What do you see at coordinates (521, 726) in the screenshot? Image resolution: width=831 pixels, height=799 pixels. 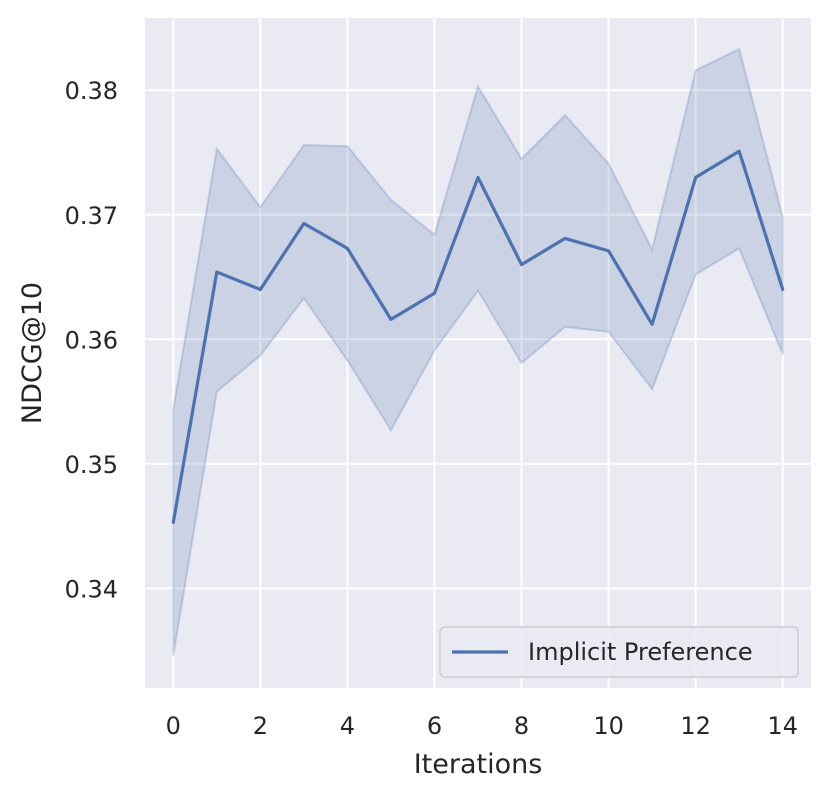 I see `x-tick-label: 8` at bounding box center [521, 726].